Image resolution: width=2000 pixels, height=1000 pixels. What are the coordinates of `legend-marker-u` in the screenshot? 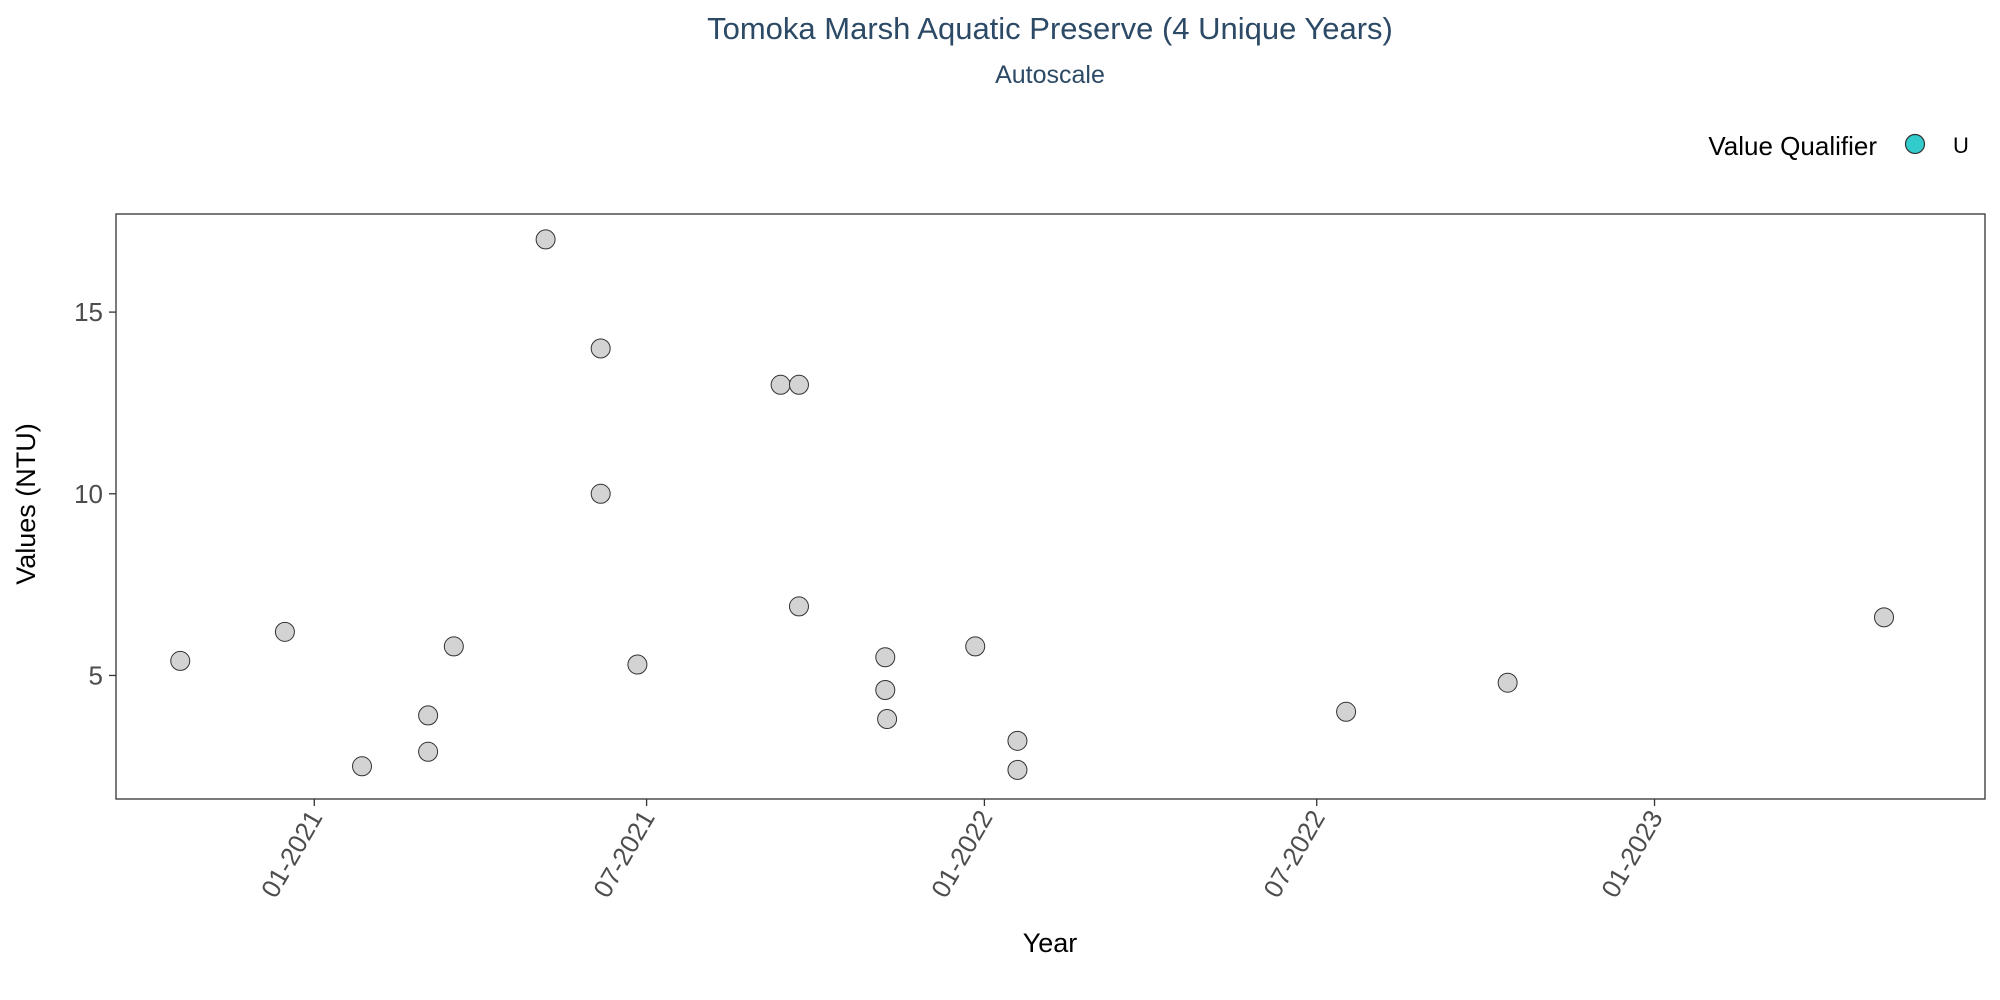 It's located at (1915, 144).